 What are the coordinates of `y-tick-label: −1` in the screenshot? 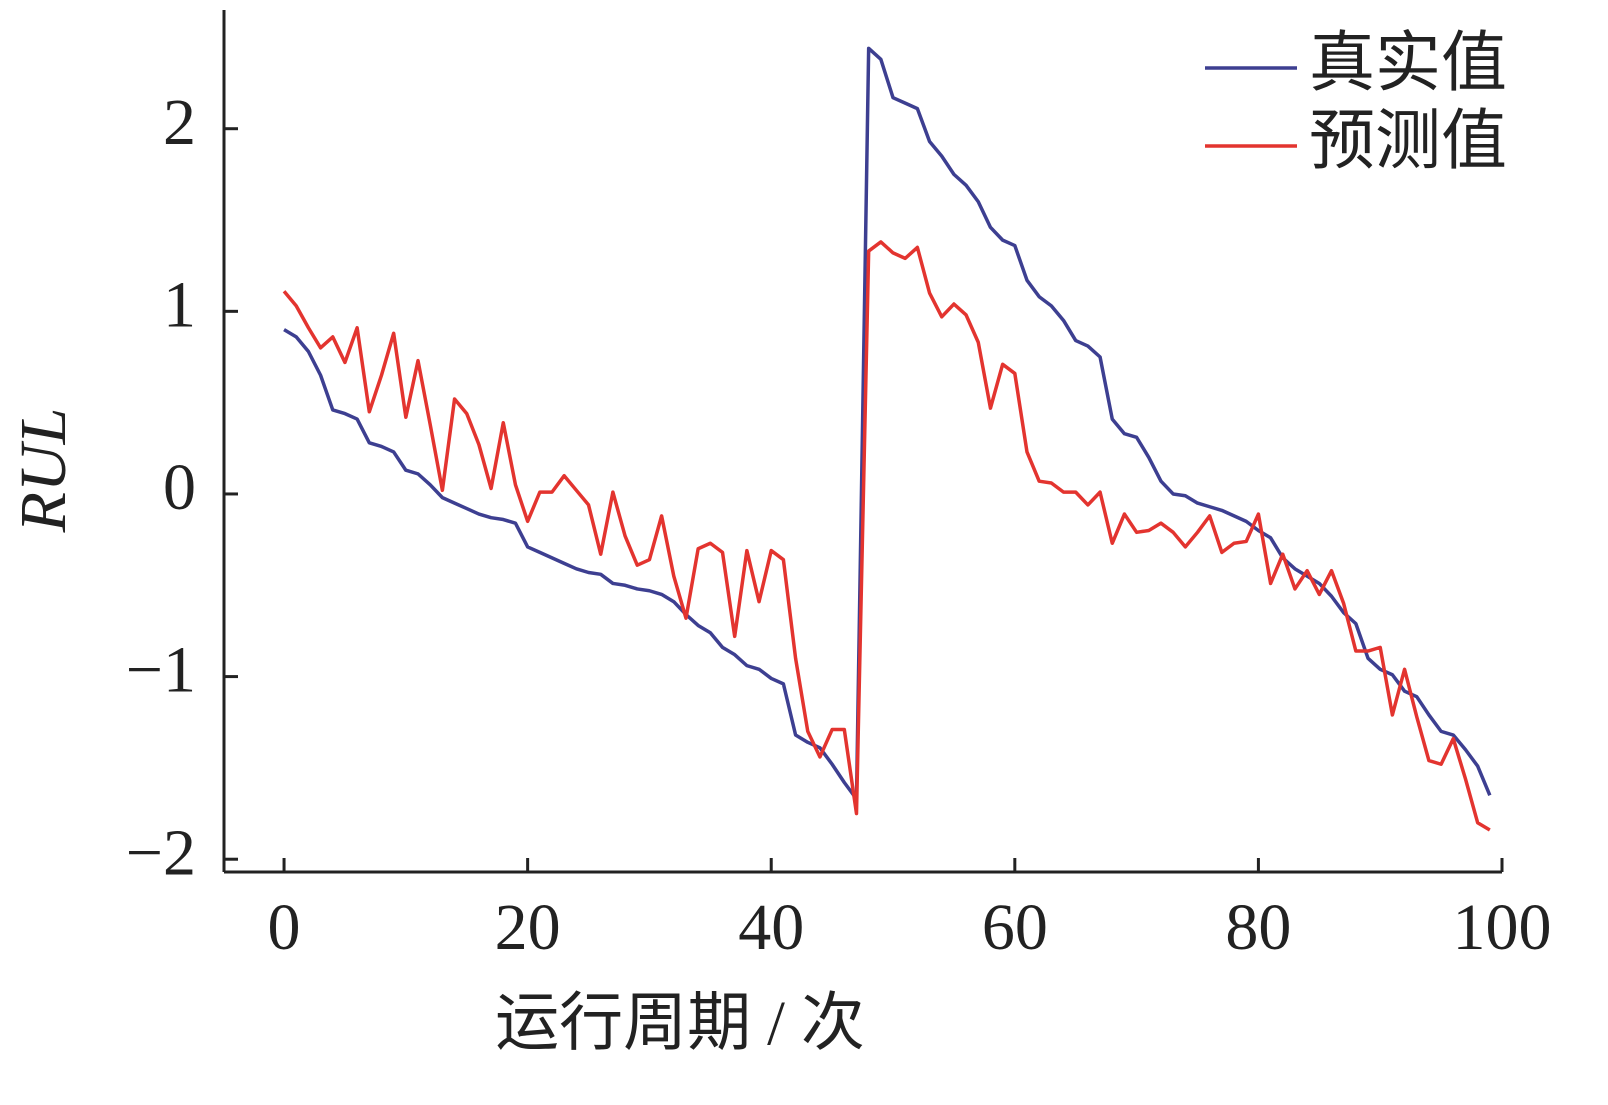 It's located at (161, 670).